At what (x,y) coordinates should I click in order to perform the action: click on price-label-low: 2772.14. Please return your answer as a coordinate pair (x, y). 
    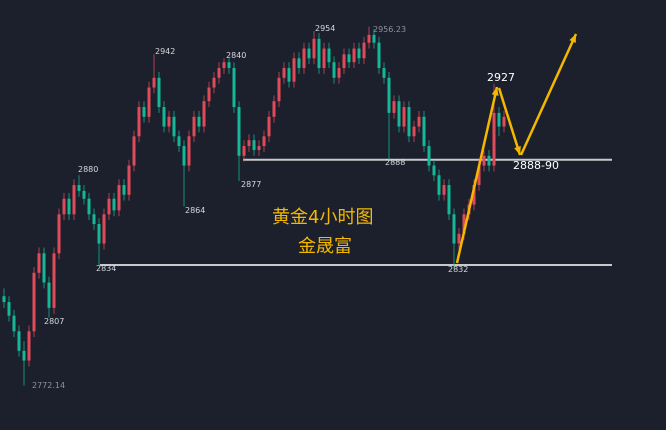
    Looking at the image, I should click on (49, 385).